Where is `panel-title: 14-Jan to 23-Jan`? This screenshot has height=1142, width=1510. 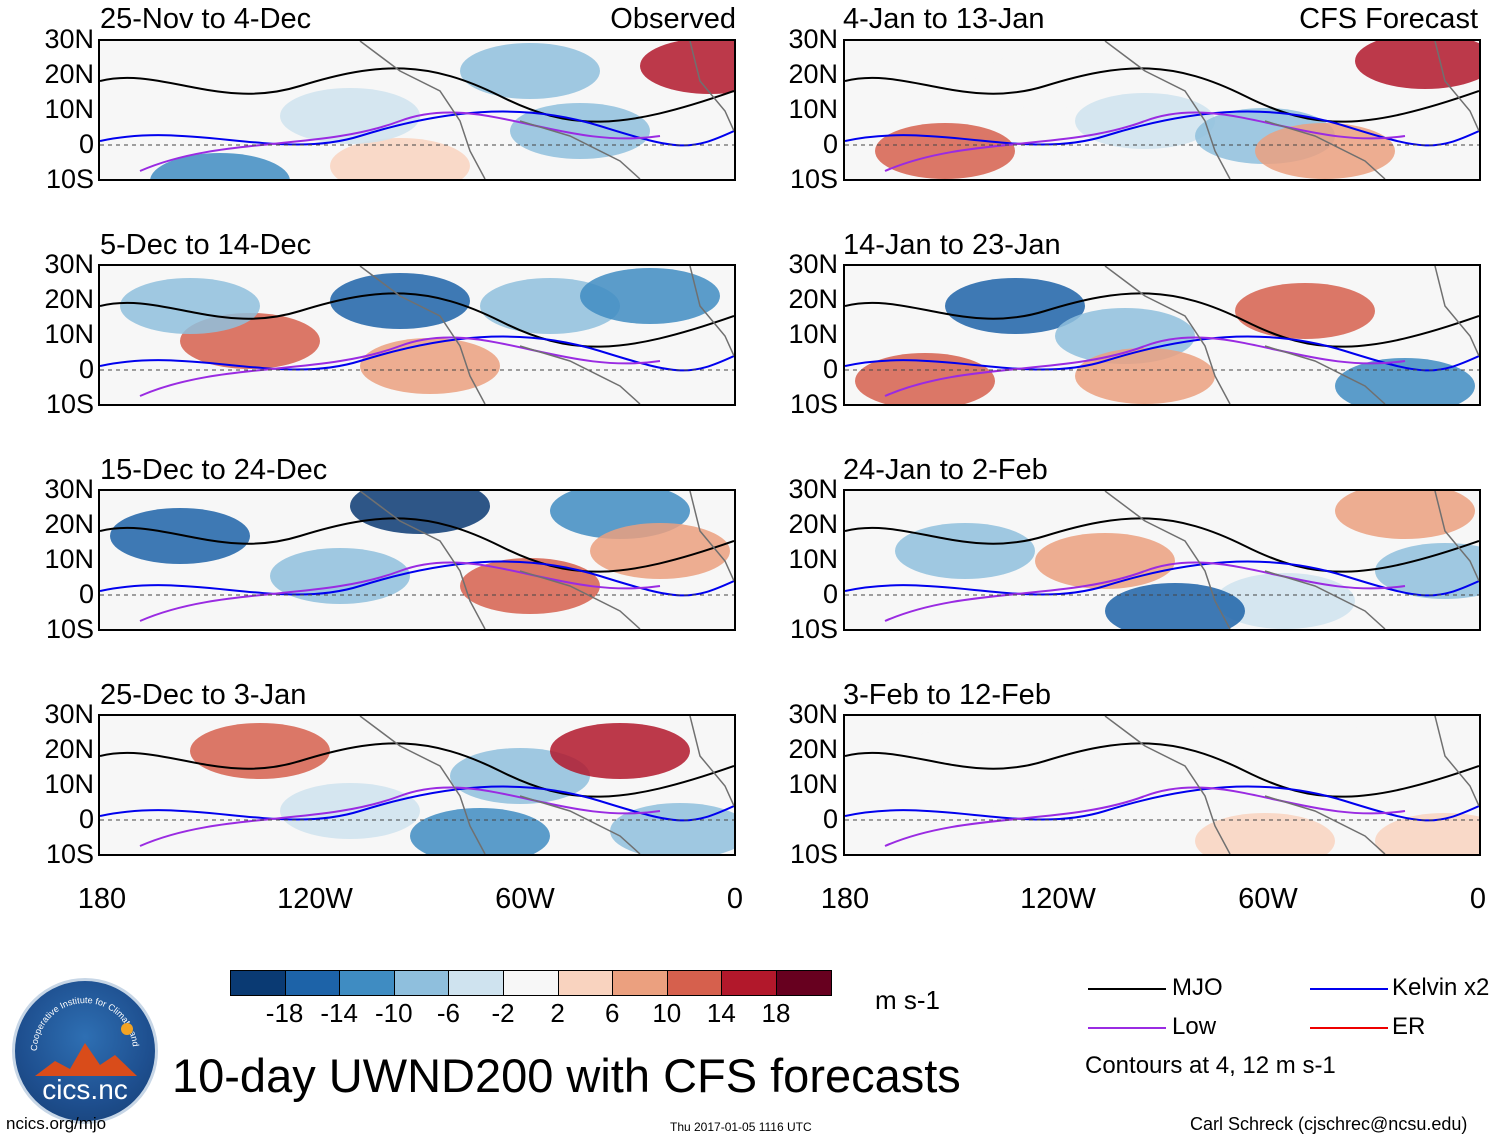
panel-title: 14-Jan to 23-Jan is located at coordinates (952, 245).